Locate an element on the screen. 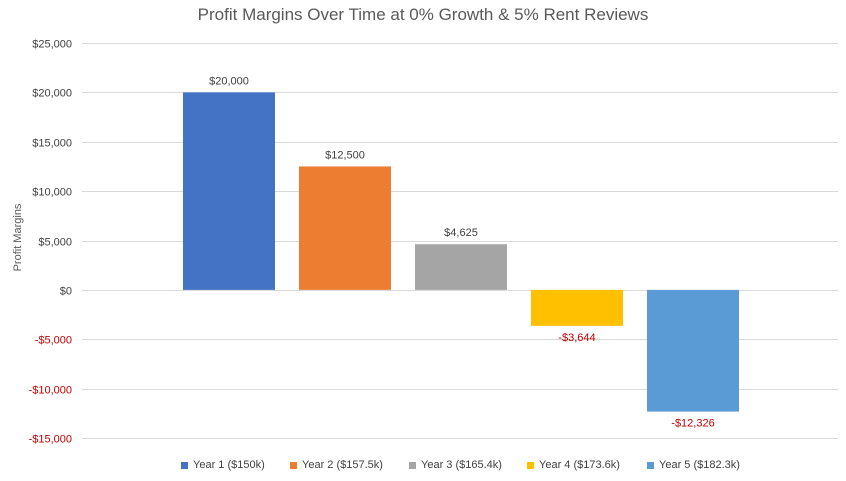 This screenshot has width=846, height=481. legend-item: Year 2 ($157.5k) is located at coordinates (336, 465).